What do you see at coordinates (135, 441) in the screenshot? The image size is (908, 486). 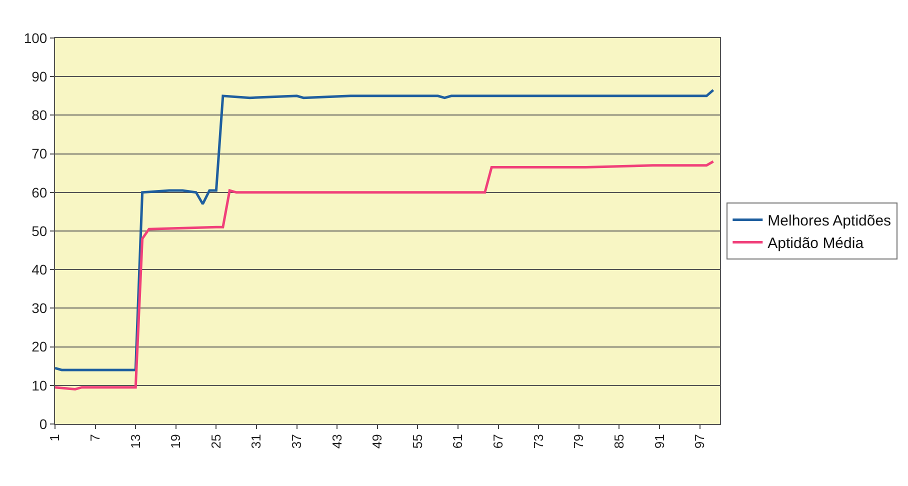 I see `x-tick-label: 13` at bounding box center [135, 441].